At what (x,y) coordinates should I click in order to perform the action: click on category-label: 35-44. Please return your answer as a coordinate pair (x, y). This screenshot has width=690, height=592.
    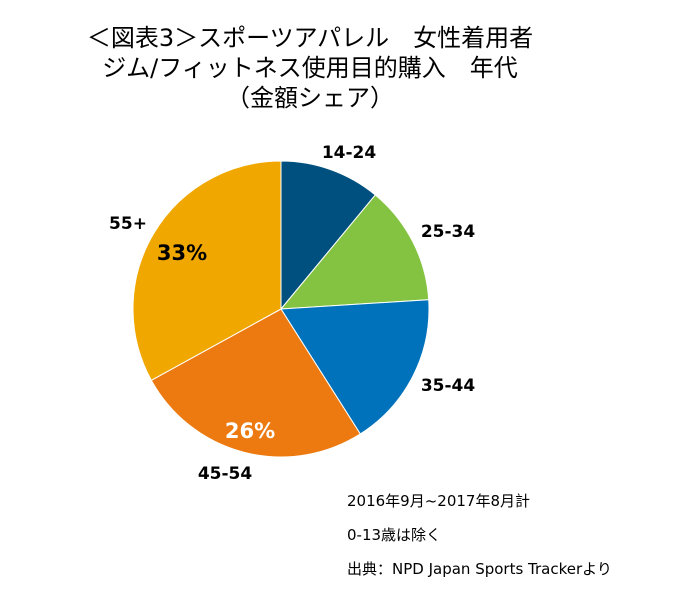
    Looking at the image, I should click on (448, 386).